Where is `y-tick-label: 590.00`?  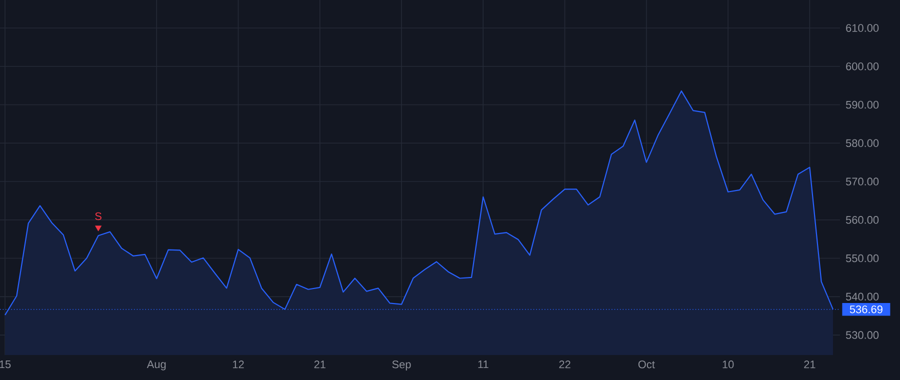
y-tick-label: 590.00 is located at coordinates (862, 104).